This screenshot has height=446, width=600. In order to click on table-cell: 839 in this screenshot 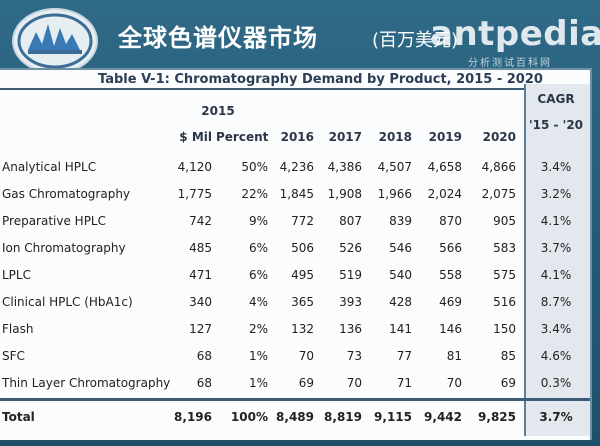, I will do `click(400, 221)`.